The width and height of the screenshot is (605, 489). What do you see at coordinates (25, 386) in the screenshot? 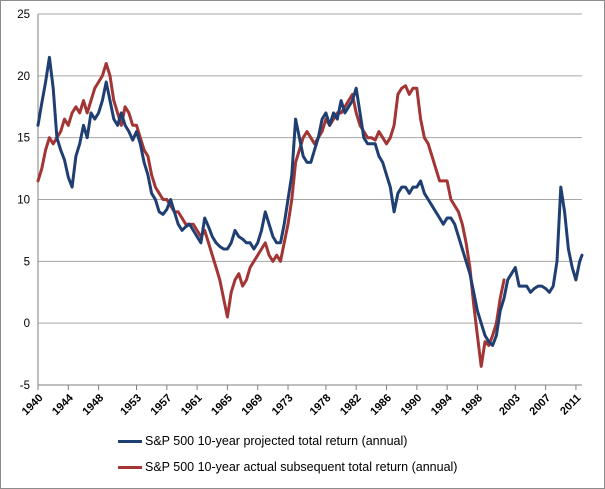
I see `y-tick-label: -5` at bounding box center [25, 386].